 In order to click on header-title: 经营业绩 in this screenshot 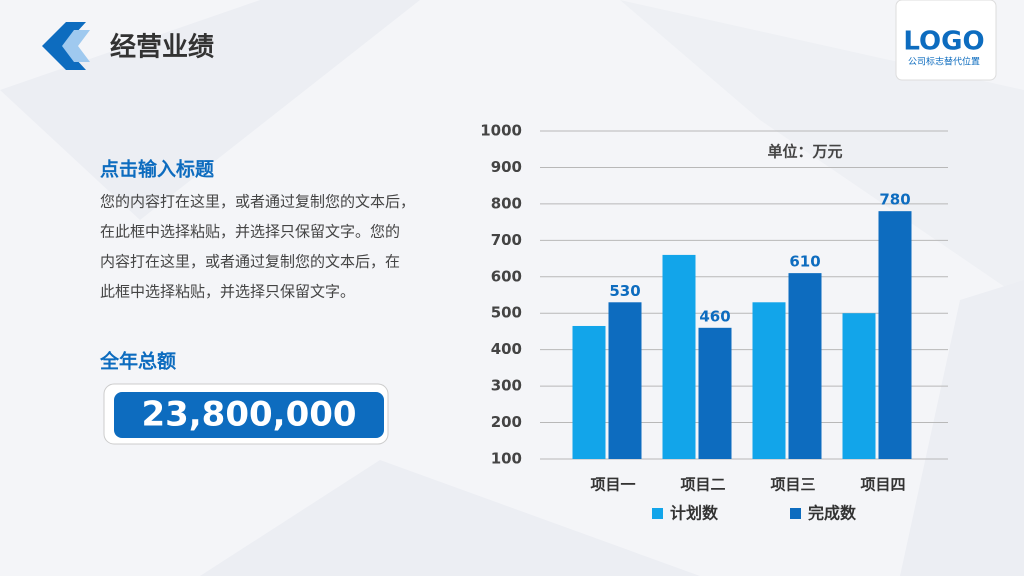, I will do `click(162, 47)`.